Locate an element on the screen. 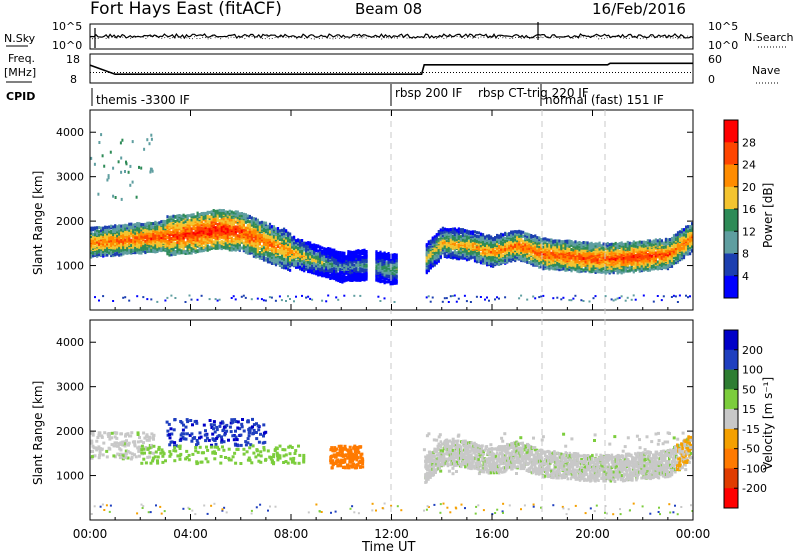  noise-left-tick-top: 10^5 is located at coordinates (67, 26).